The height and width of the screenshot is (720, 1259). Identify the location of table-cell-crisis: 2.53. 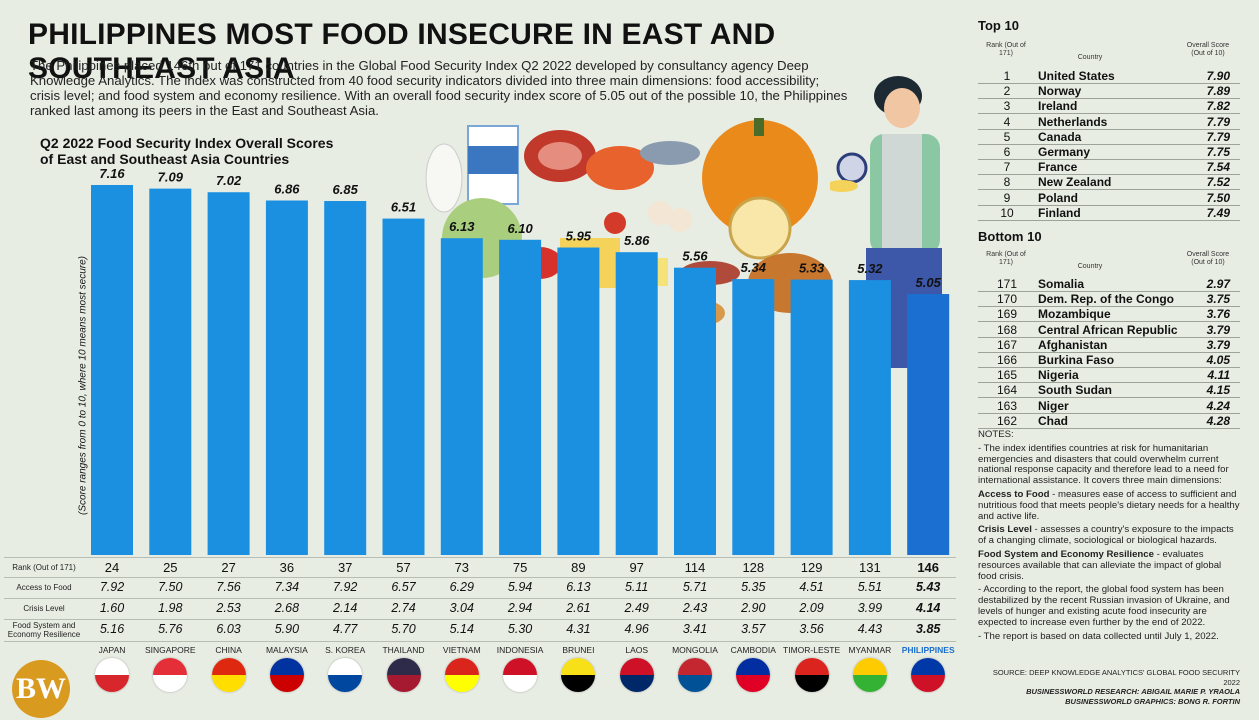
(228, 608).